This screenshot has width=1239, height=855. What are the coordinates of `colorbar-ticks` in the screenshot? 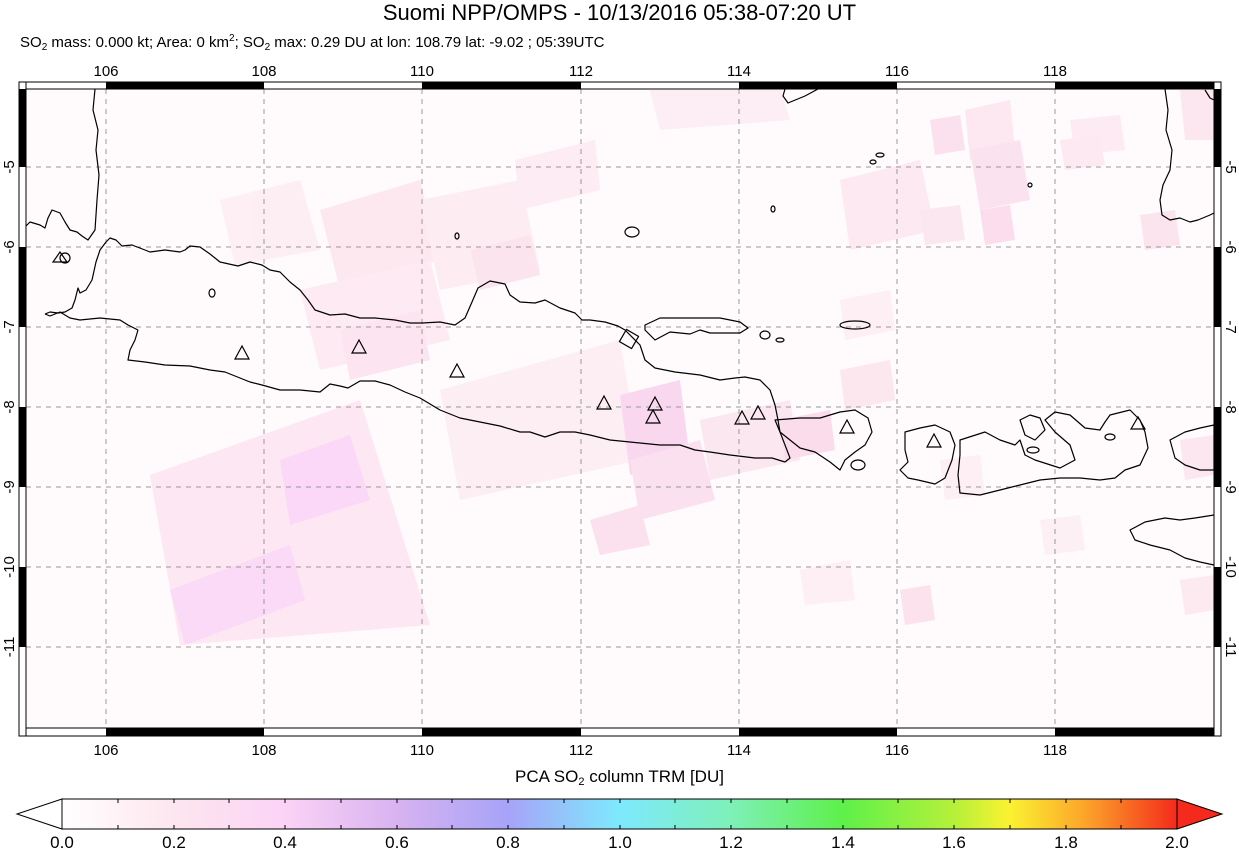 It's located at (619, 814).